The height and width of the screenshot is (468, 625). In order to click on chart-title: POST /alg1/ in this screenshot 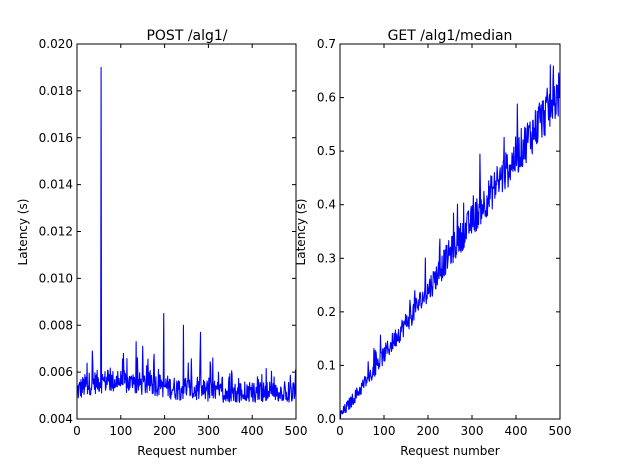, I will do `click(186, 36)`.